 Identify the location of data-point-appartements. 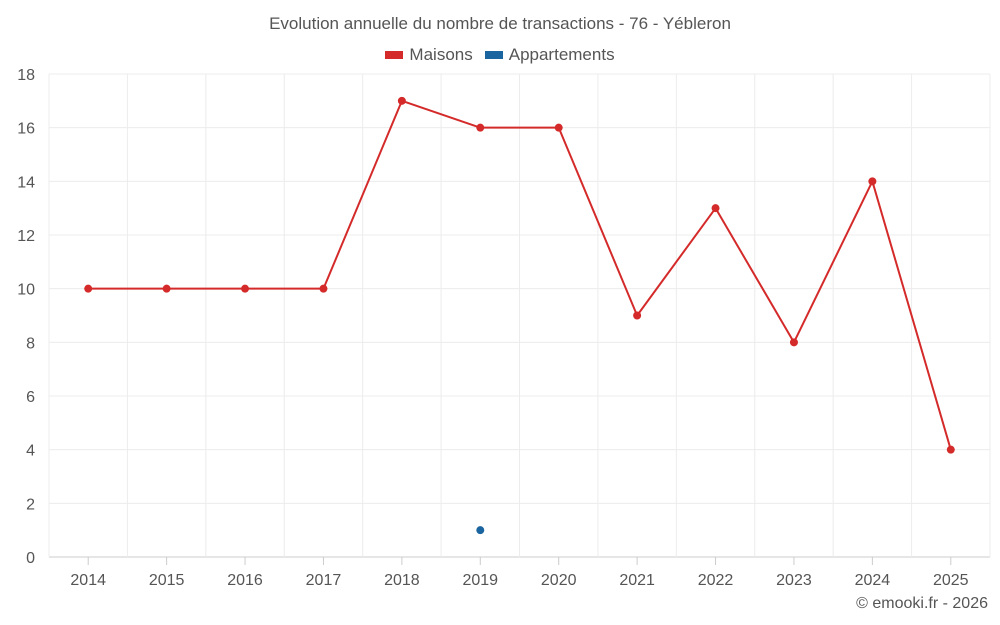
(480, 530).